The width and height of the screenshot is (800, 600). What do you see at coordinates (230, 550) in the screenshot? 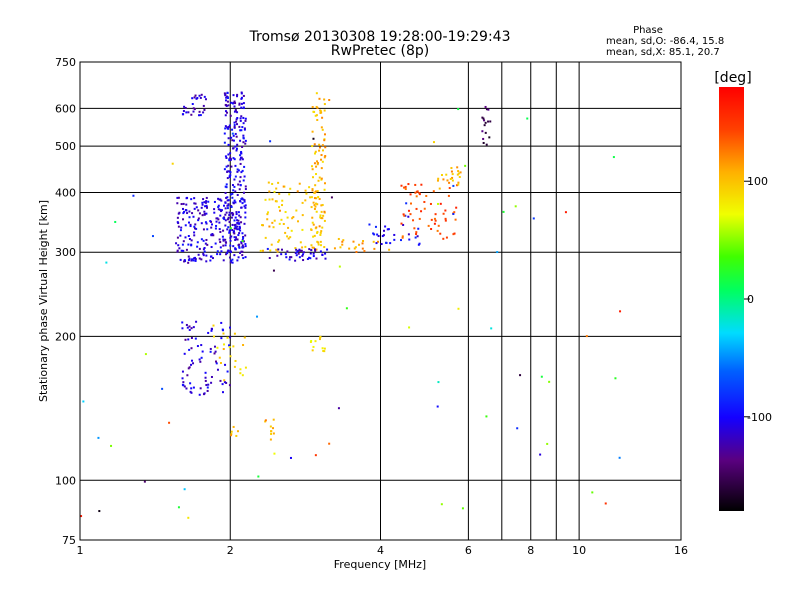
I see `x-tick-label: 2` at bounding box center [230, 550].